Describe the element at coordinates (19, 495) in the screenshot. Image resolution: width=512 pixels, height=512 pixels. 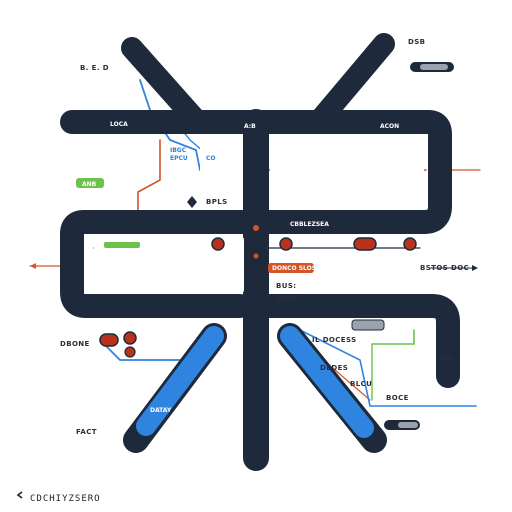
I see `chevron-left-icon` at that location.